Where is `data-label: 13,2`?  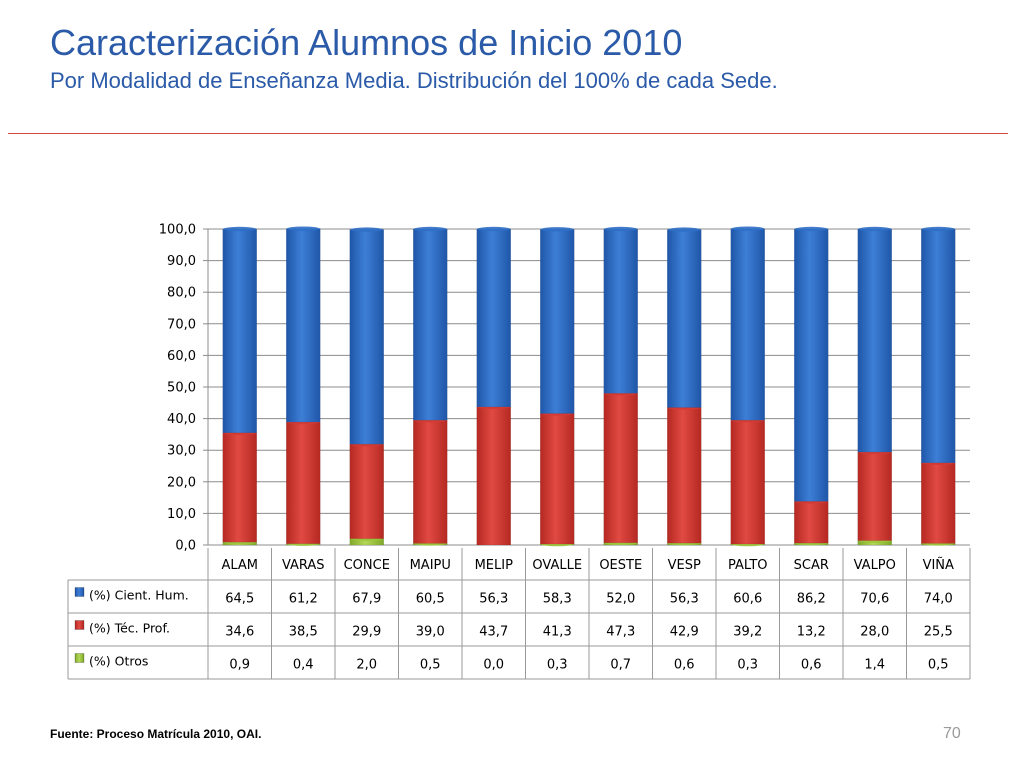
data-label: 13,2 is located at coordinates (811, 632).